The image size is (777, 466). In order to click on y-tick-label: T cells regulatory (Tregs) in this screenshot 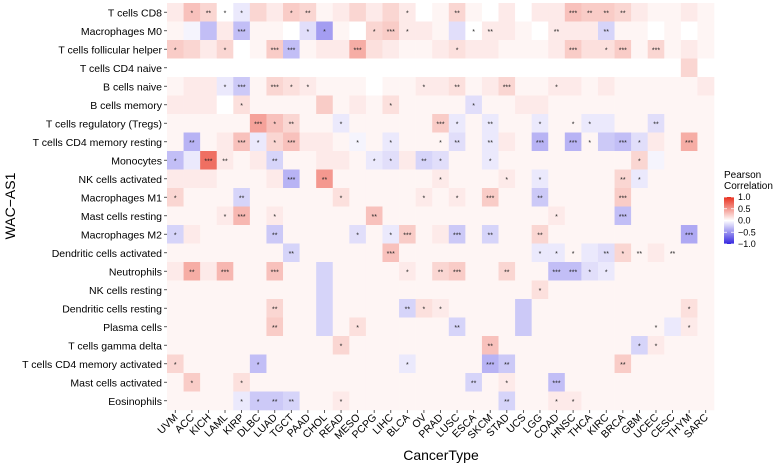, I will do `click(104, 124)`.